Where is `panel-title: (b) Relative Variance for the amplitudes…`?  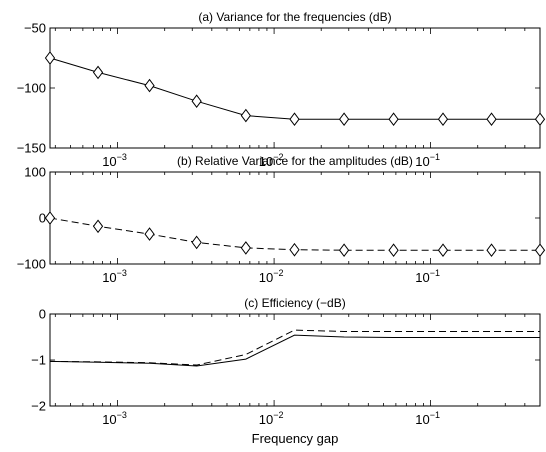
panel-title: (b) Relative Variance for the amplitudes… is located at coordinates (295, 161).